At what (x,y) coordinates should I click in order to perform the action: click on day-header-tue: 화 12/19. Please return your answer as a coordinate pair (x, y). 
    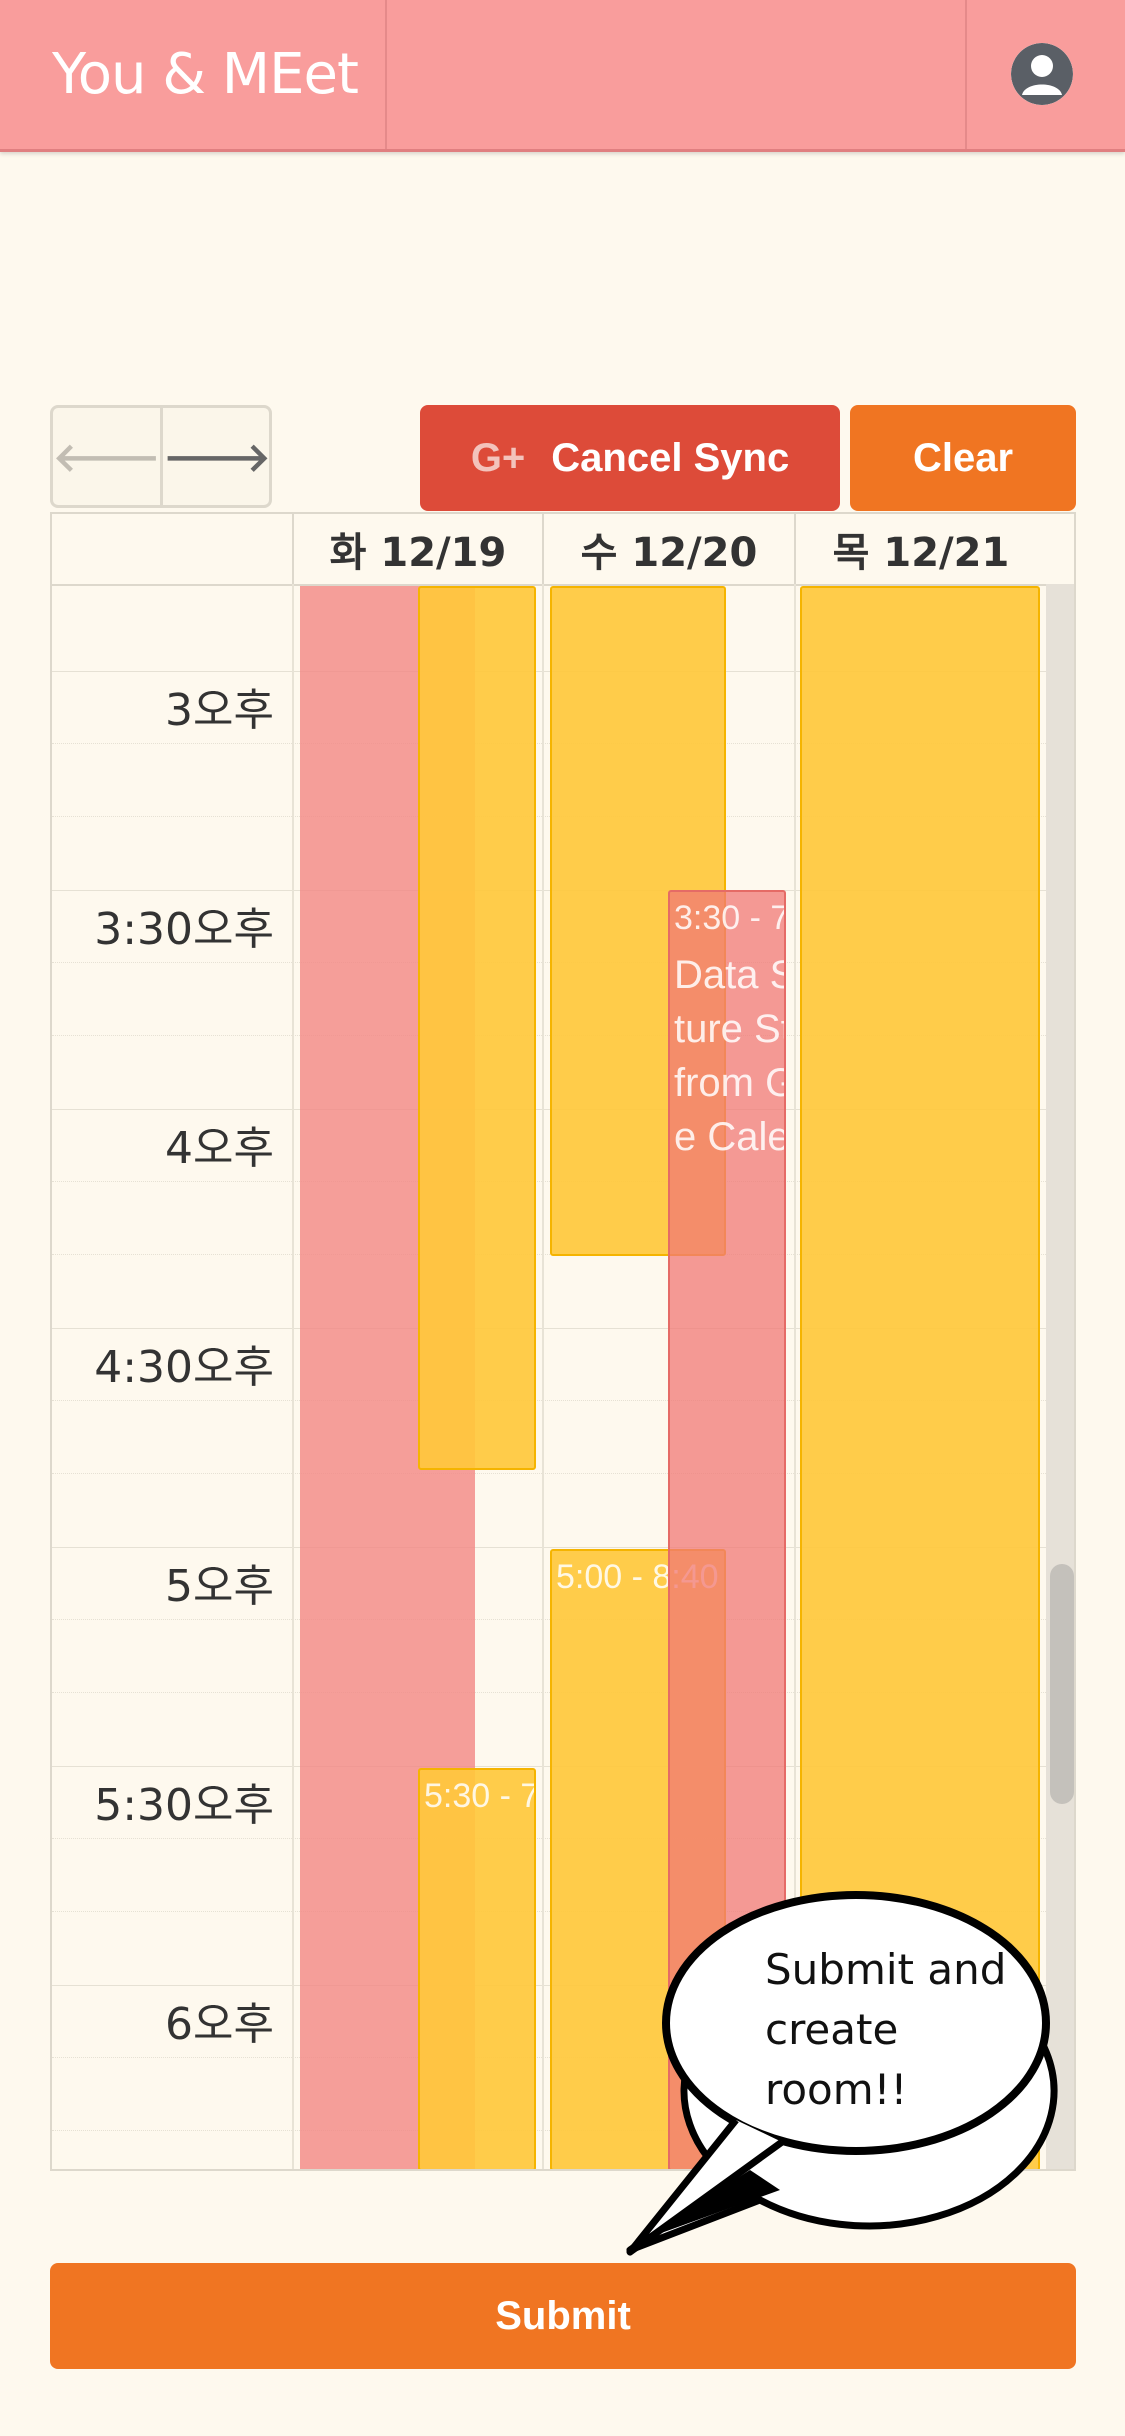
    Looking at the image, I should click on (417, 549).